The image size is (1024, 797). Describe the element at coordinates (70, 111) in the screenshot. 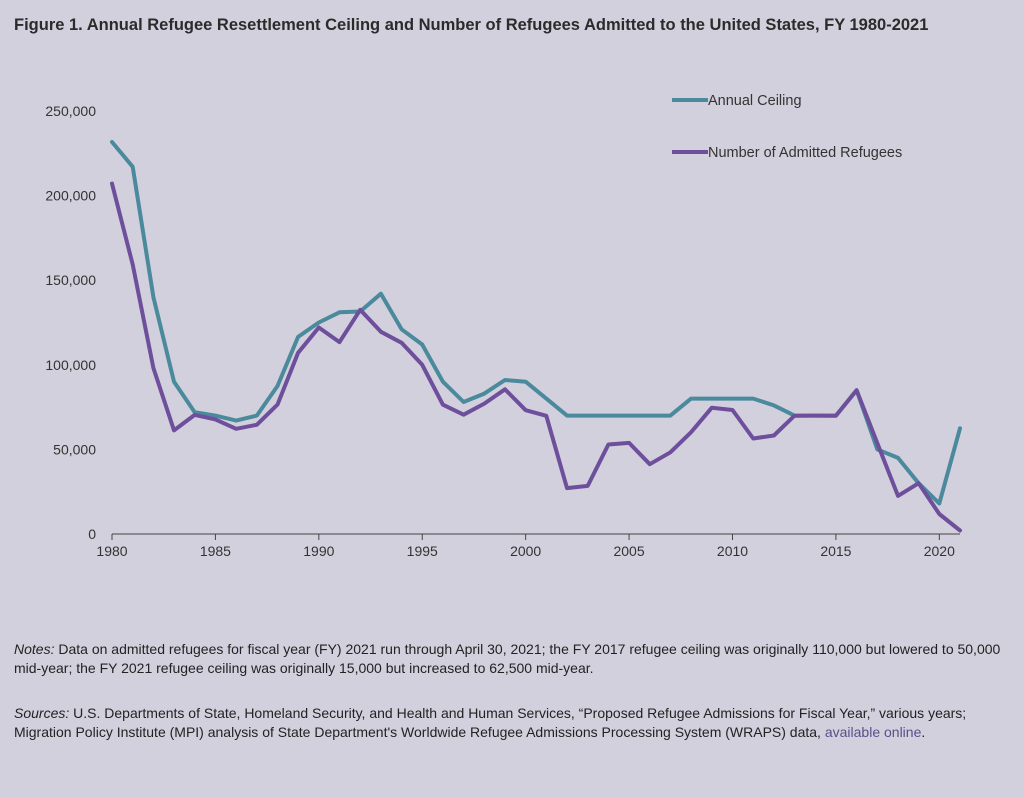

I see `y-tick-label: 250,000` at that location.